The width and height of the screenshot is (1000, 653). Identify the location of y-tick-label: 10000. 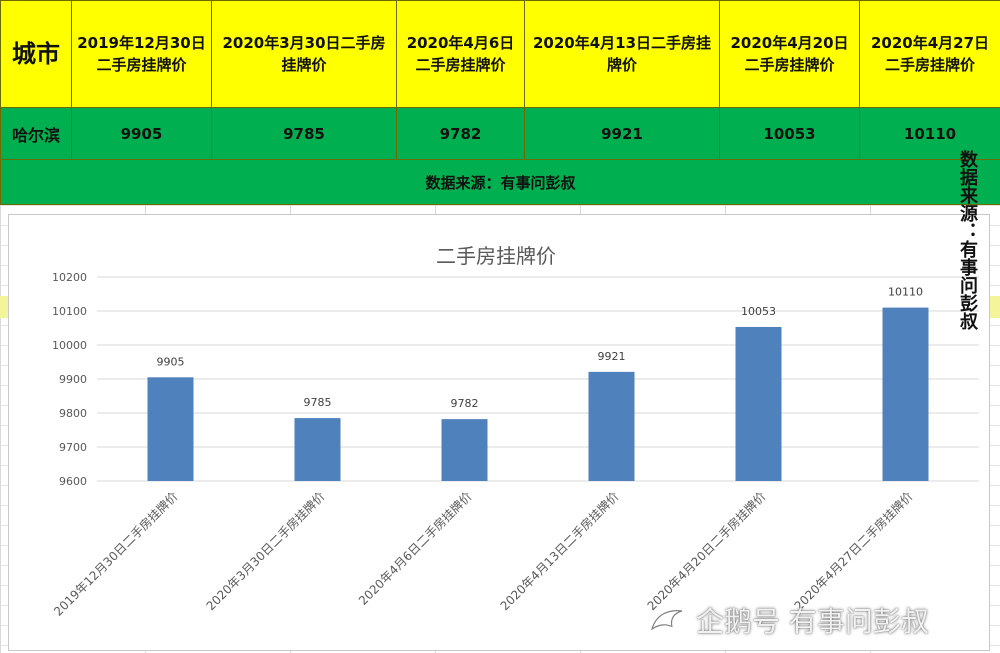
(69, 345).